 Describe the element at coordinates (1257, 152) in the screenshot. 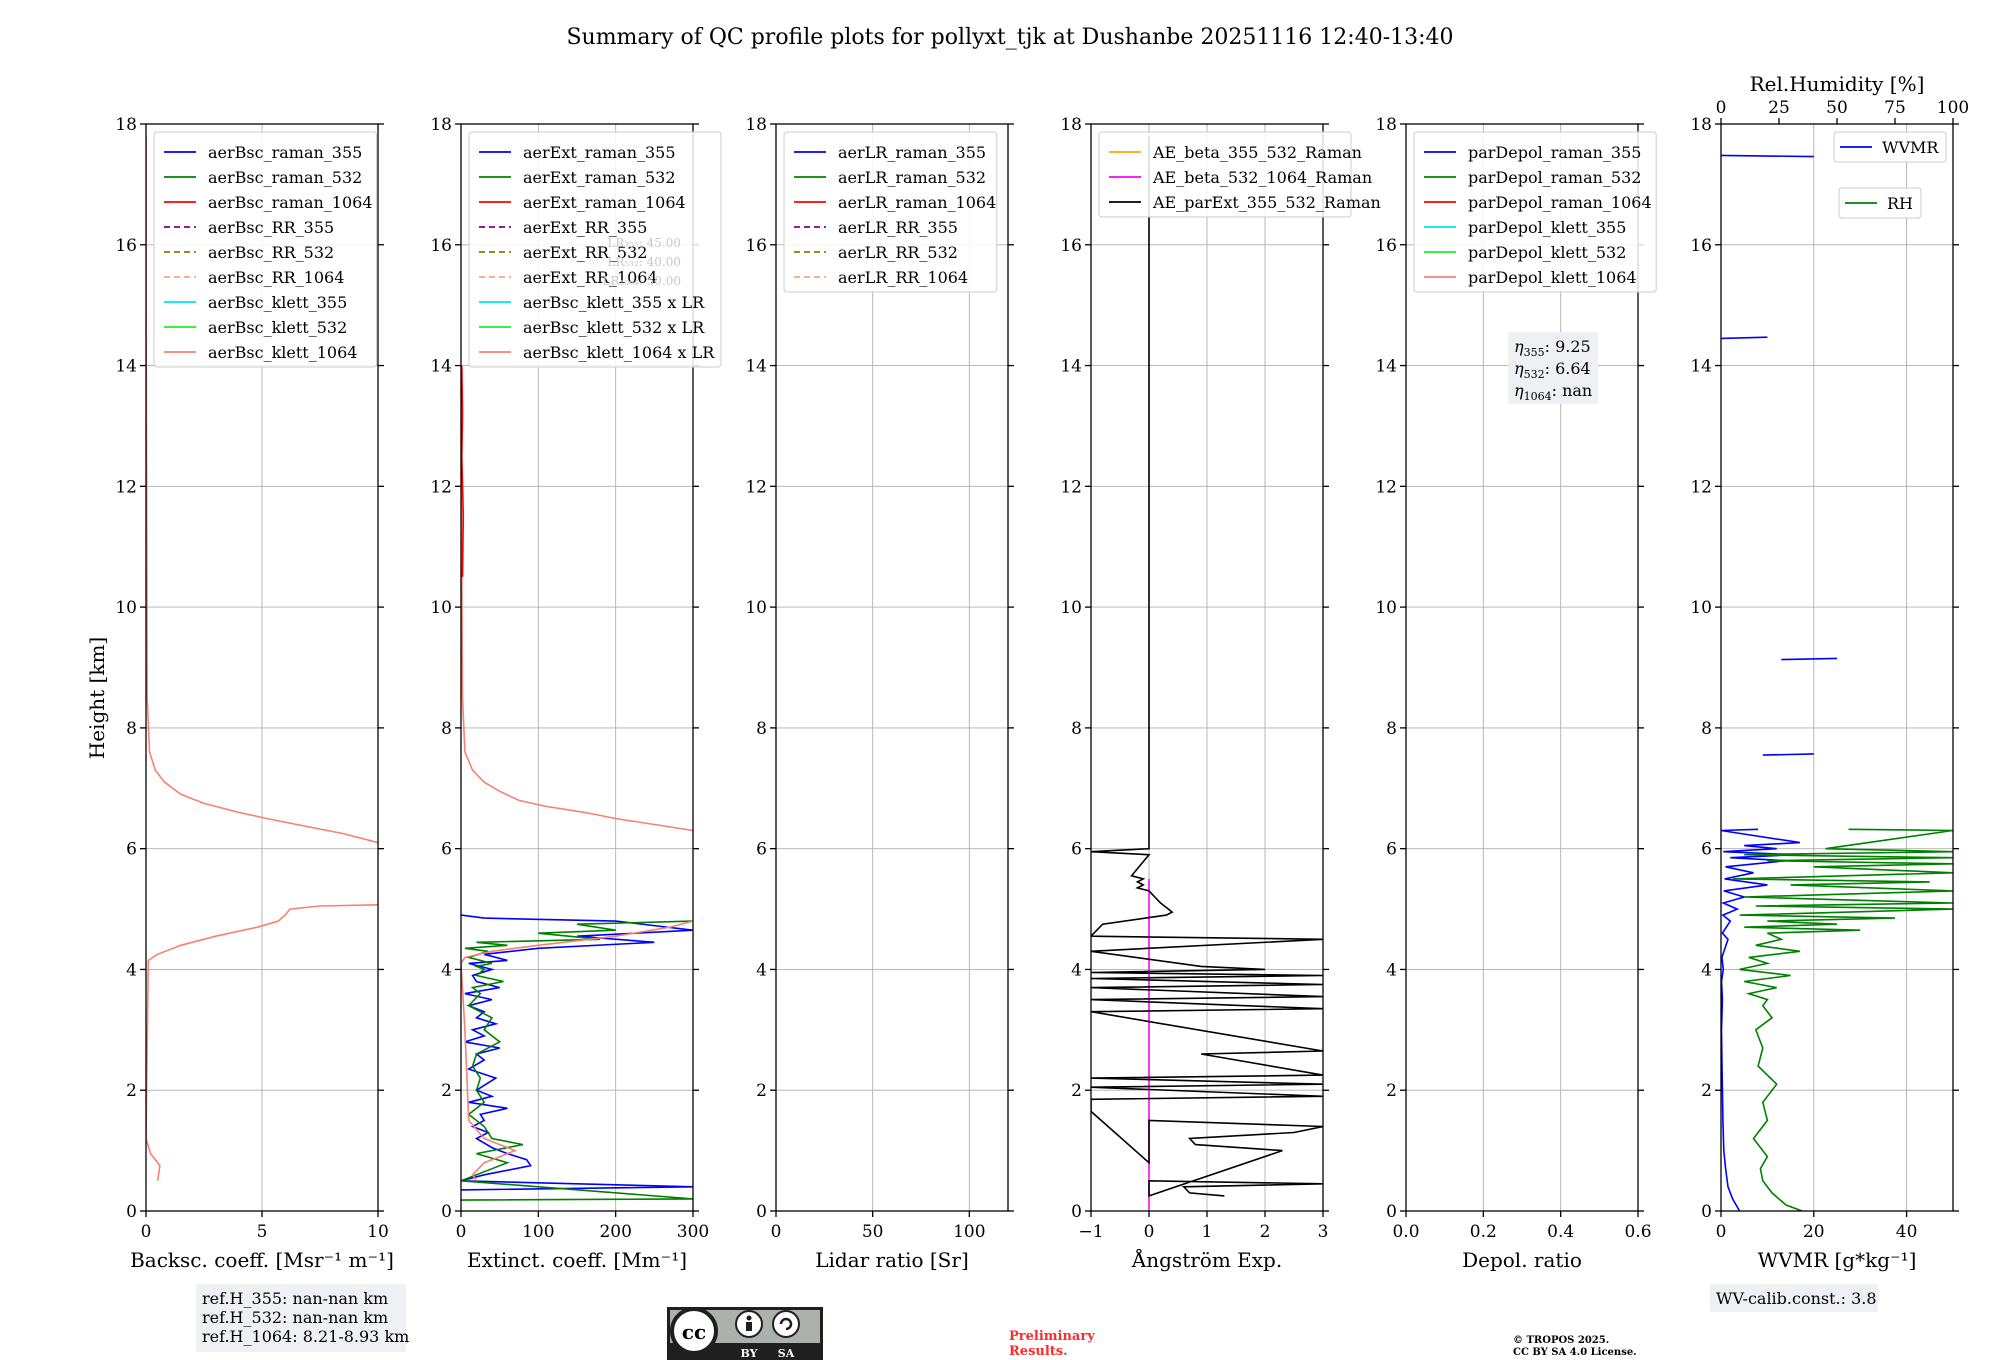

I see `legend-label-AE_beta_355_532_Raman: AE_beta_355_532_Raman` at that location.